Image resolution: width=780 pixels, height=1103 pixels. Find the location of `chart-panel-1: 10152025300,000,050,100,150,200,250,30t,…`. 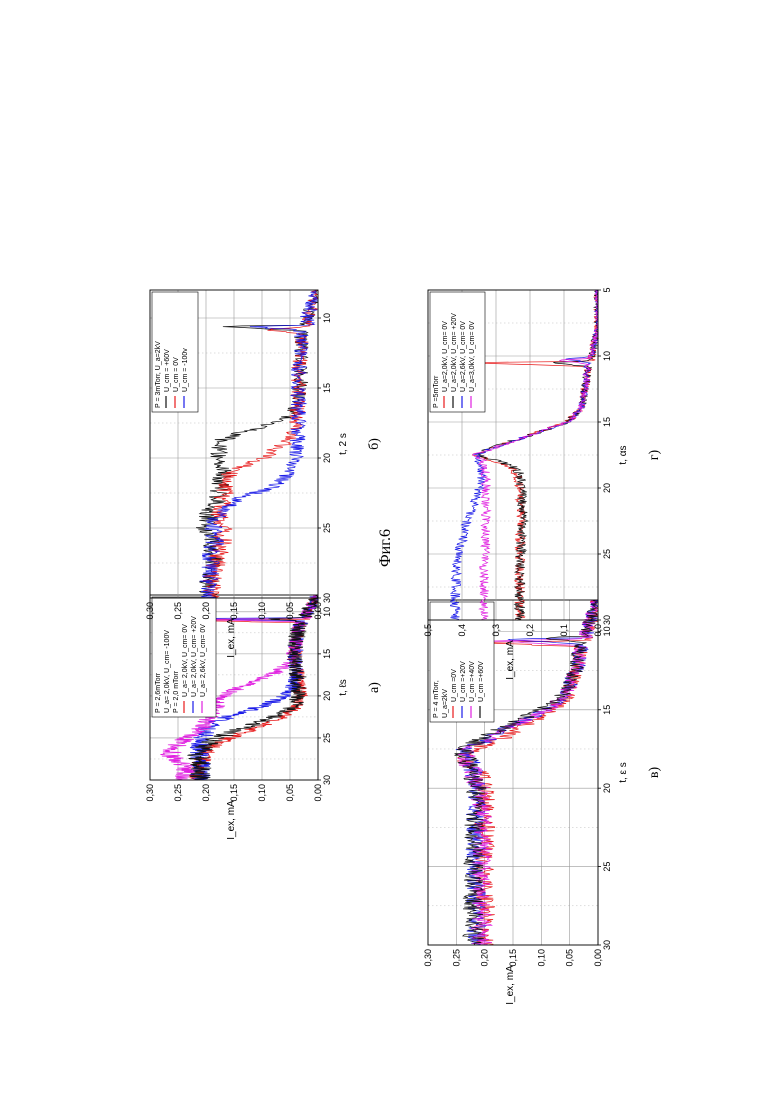

chart-panel-1: 10152025300,000,050,100,150,200,250,30t,… is located at coordinates (263, 717).